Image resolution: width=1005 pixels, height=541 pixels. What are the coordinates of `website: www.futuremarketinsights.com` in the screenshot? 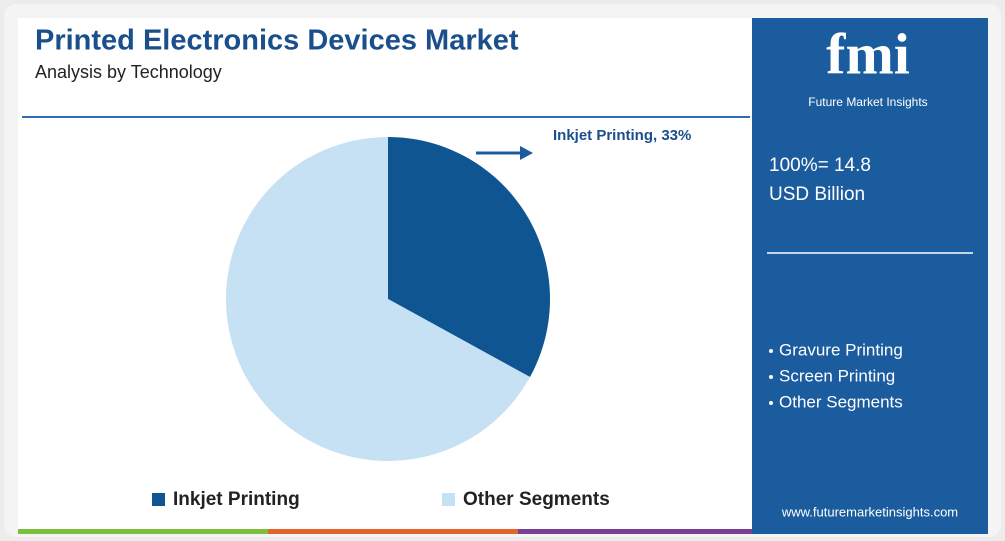 It's located at (869, 511).